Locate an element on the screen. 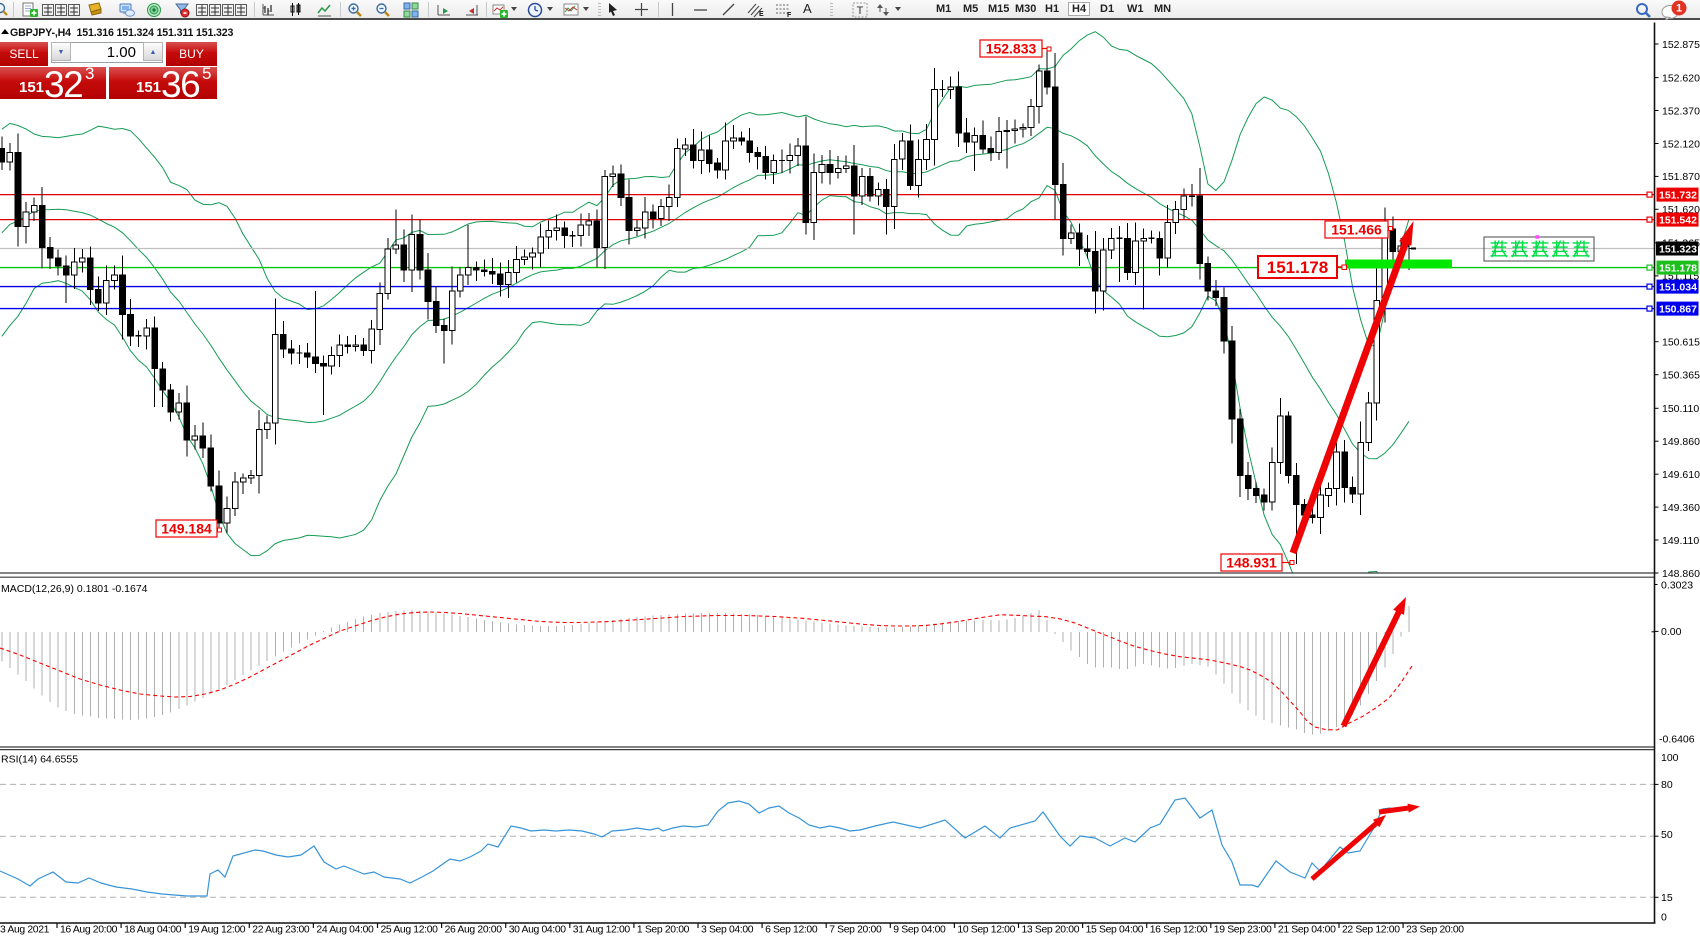 The height and width of the screenshot is (941, 1700). svg-text: 150.110 is located at coordinates (1680, 409).